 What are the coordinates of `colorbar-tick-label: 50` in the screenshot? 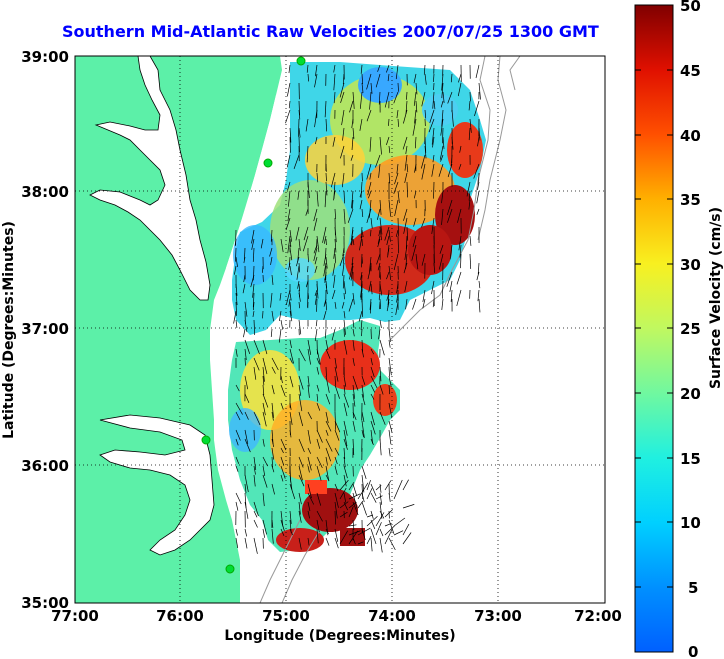 It's located at (690, 7).